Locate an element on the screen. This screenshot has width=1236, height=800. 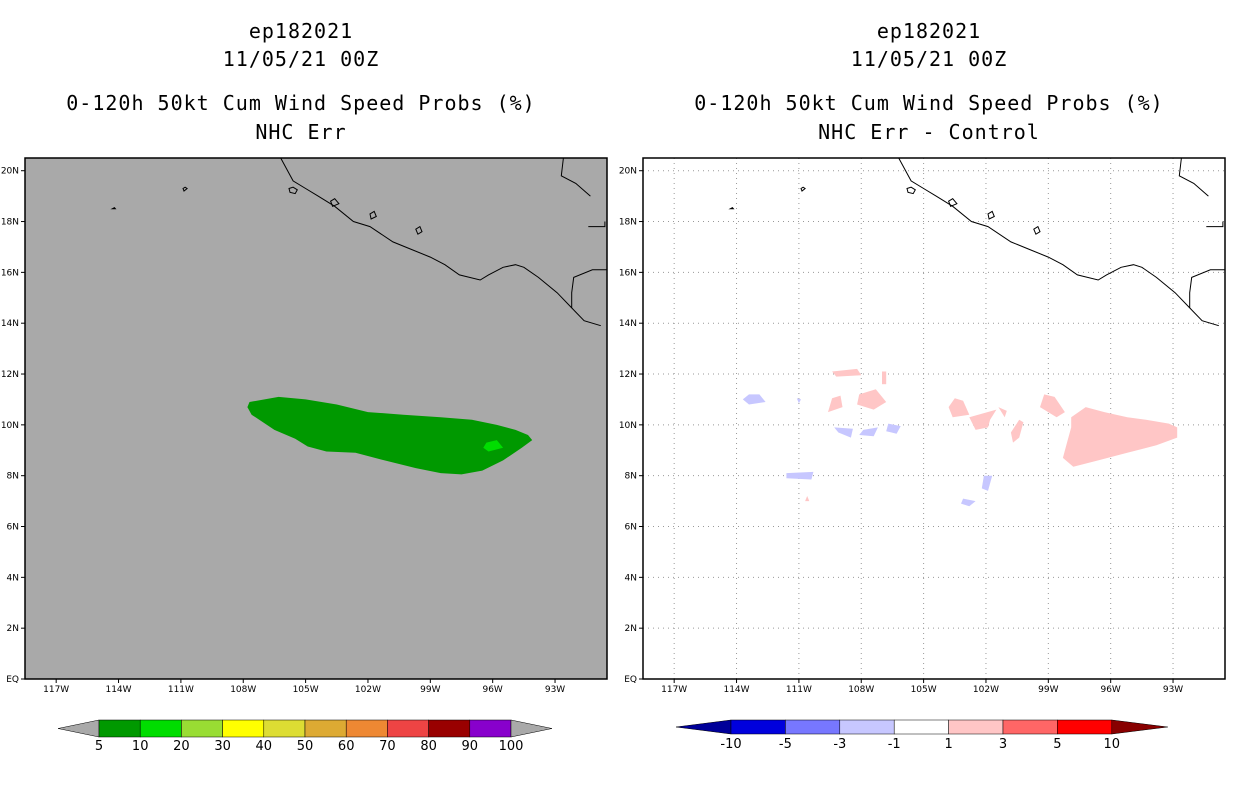
right-colorbar: -10 -5 -3 -1 1 3 5 10 is located at coordinates (921, 735).